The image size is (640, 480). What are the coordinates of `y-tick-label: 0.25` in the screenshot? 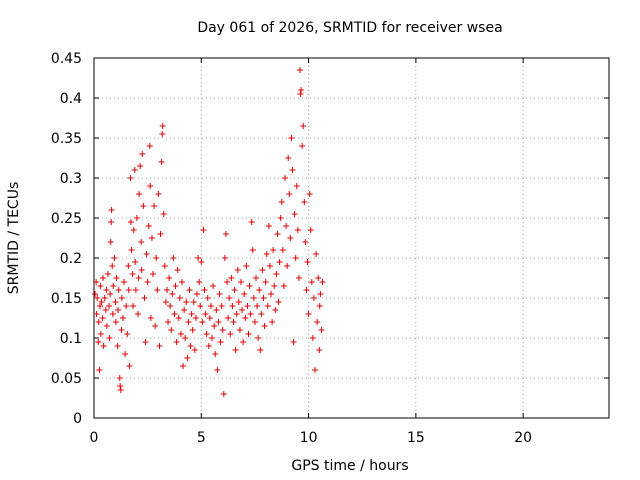 It's located at (66, 219).